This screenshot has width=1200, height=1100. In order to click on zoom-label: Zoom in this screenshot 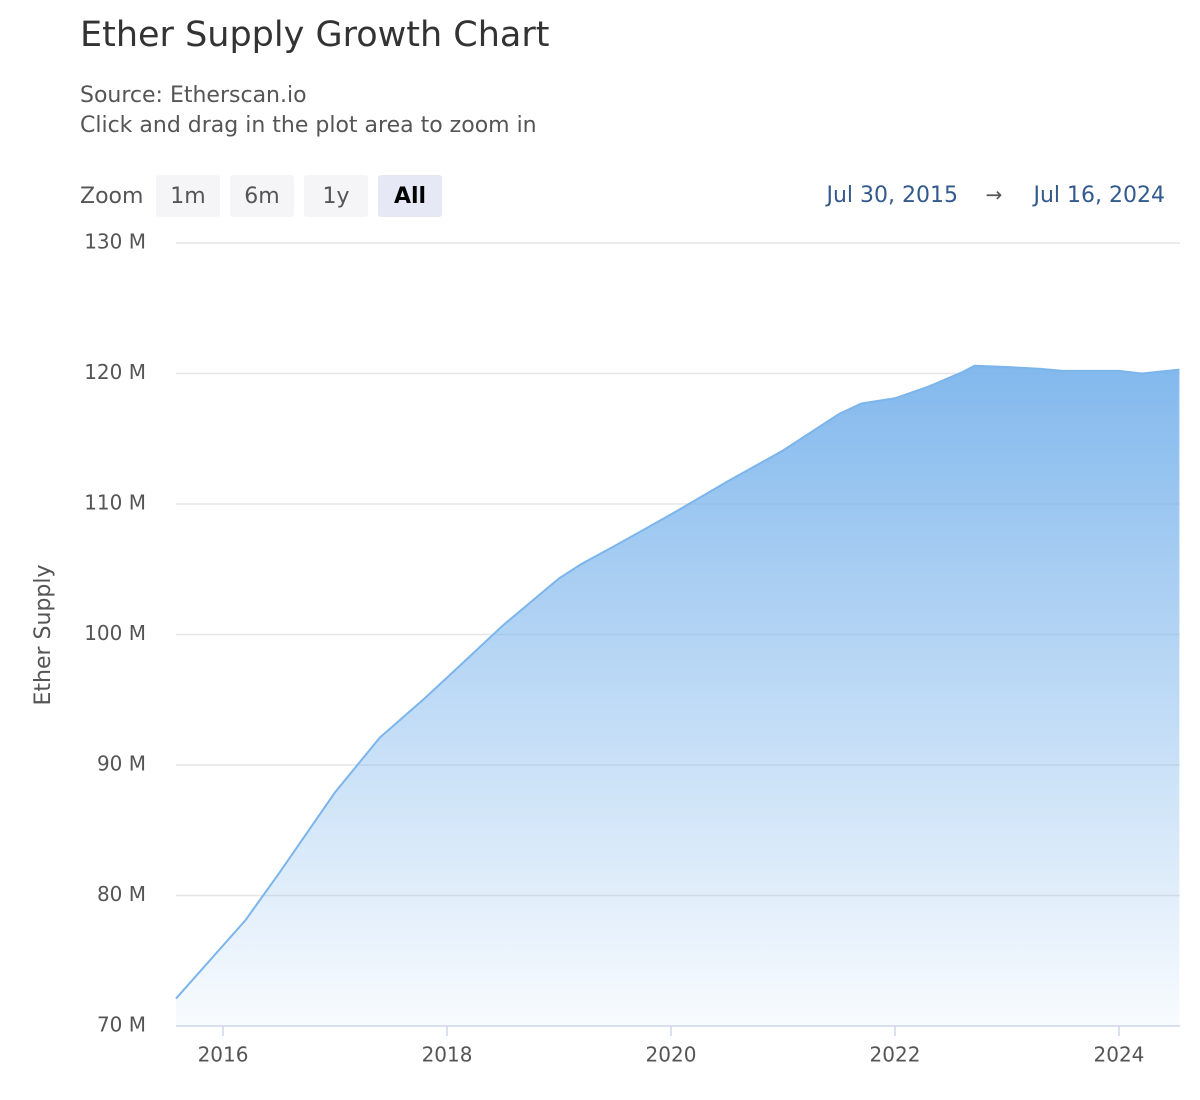, I will do `click(111, 196)`.